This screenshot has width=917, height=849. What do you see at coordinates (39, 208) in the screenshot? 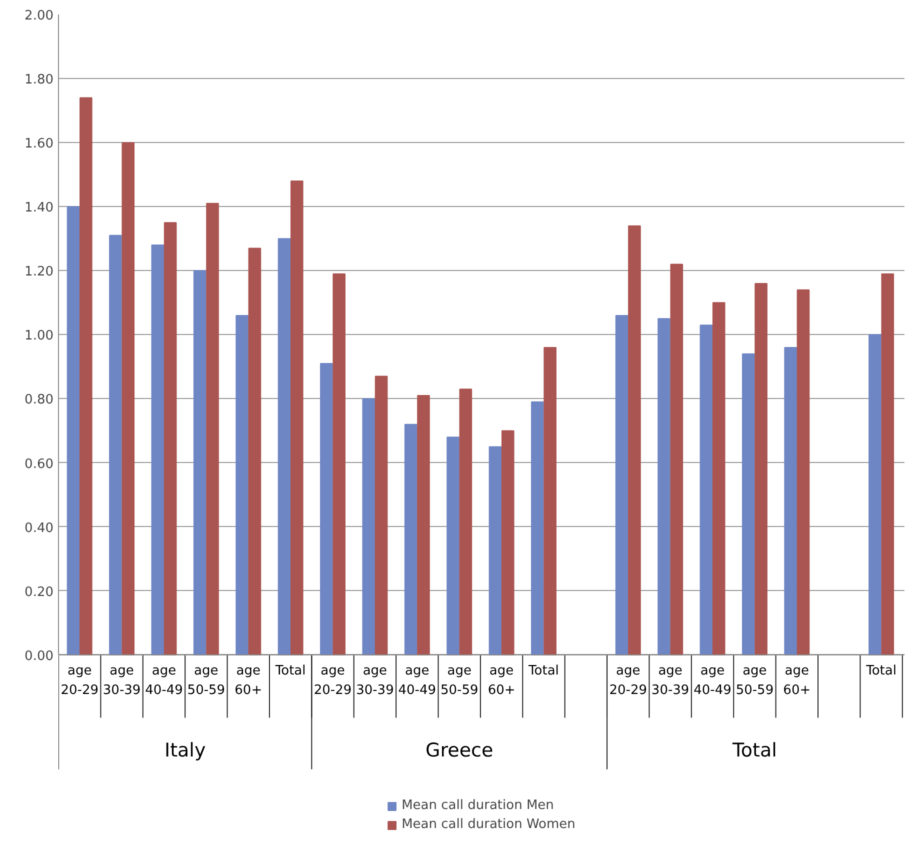
I see `y-tick-label: 1.40` at bounding box center [39, 208].